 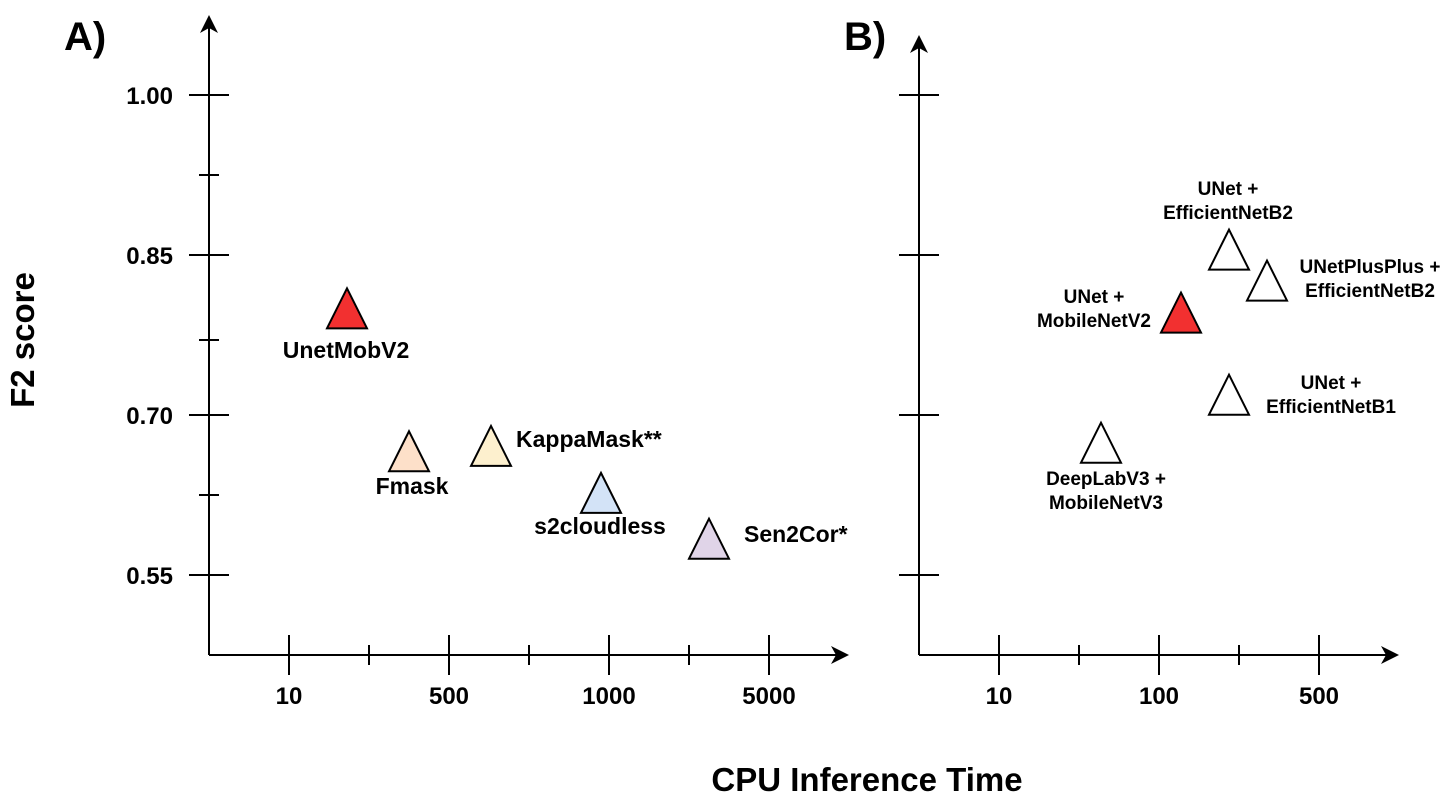 I want to click on panel-a-y-tick-label: 0.85, so click(x=149, y=256).